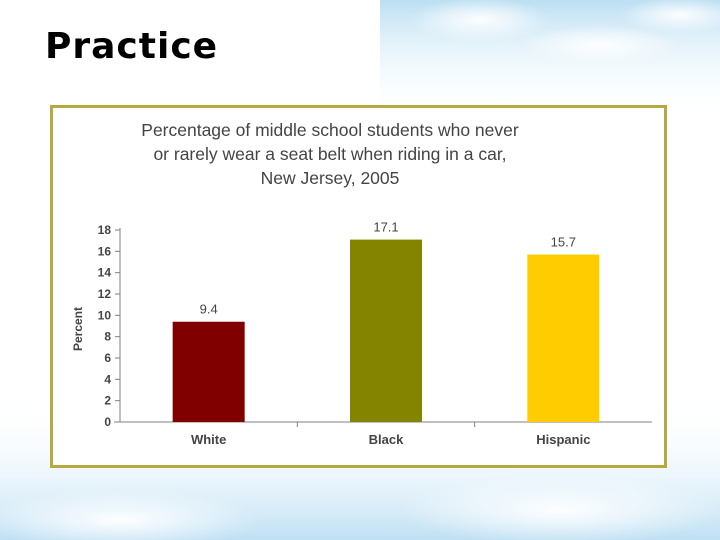  What do you see at coordinates (209, 309) in the screenshot?
I see `data-label-white: 9.4` at bounding box center [209, 309].